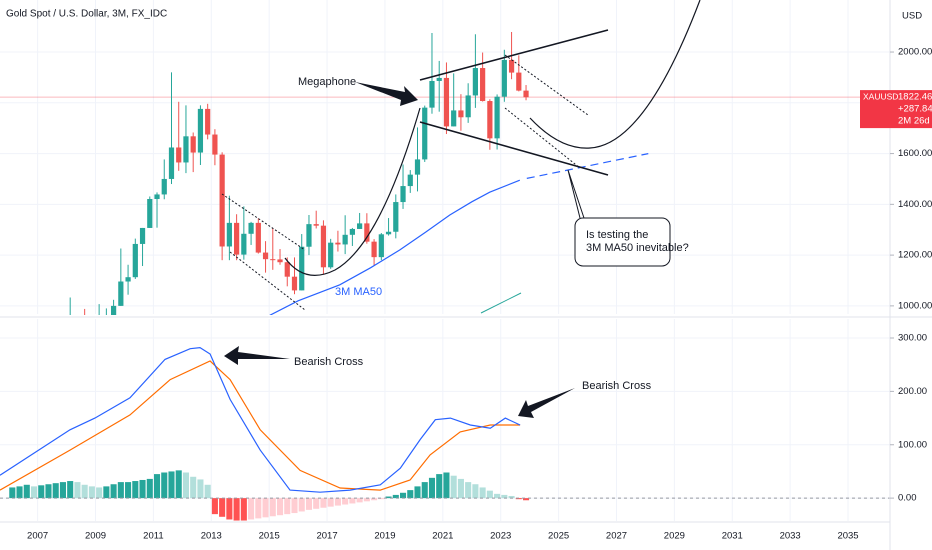 This screenshot has height=550, width=932. Describe the element at coordinates (327, 82) in the screenshot. I see `annotation: Megaphone` at that location.